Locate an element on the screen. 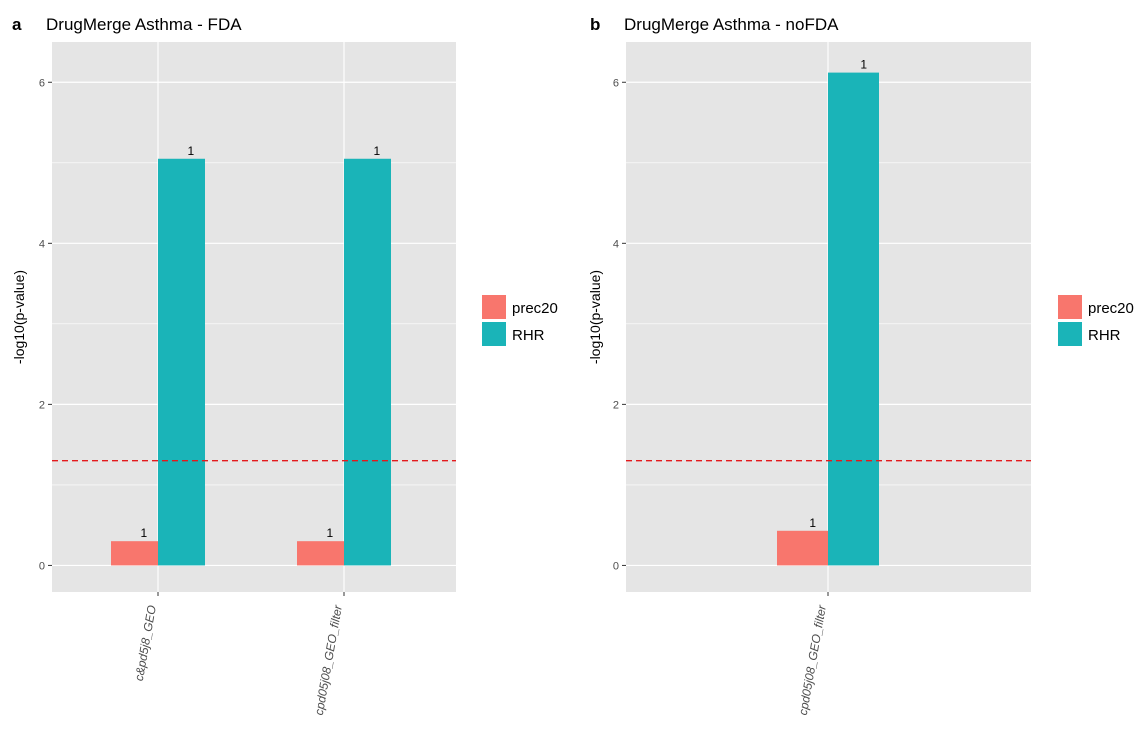 The height and width of the screenshot is (731, 1143). chart-title: DrugMerge Asthma - noFDA is located at coordinates (731, 24).